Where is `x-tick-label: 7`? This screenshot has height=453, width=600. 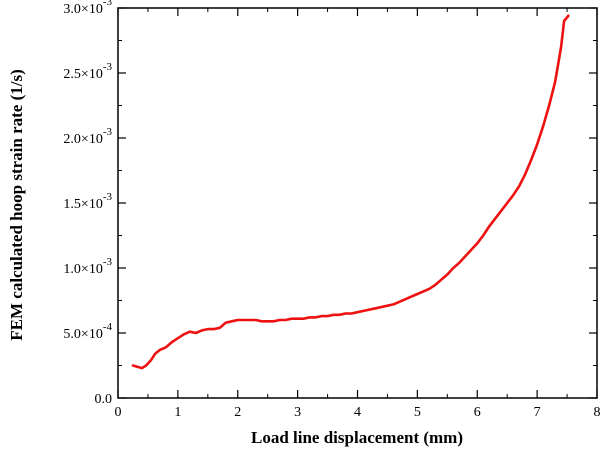 x-tick-label: 7 is located at coordinates (537, 412).